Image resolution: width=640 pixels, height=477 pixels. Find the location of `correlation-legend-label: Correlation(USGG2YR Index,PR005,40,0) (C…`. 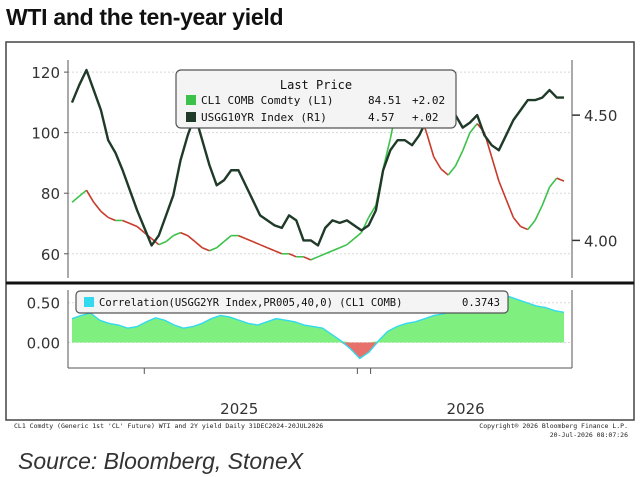

correlation-legend-label: Correlation(USGG2YR Index,PR005,40,0) (C… is located at coordinates (250, 303).